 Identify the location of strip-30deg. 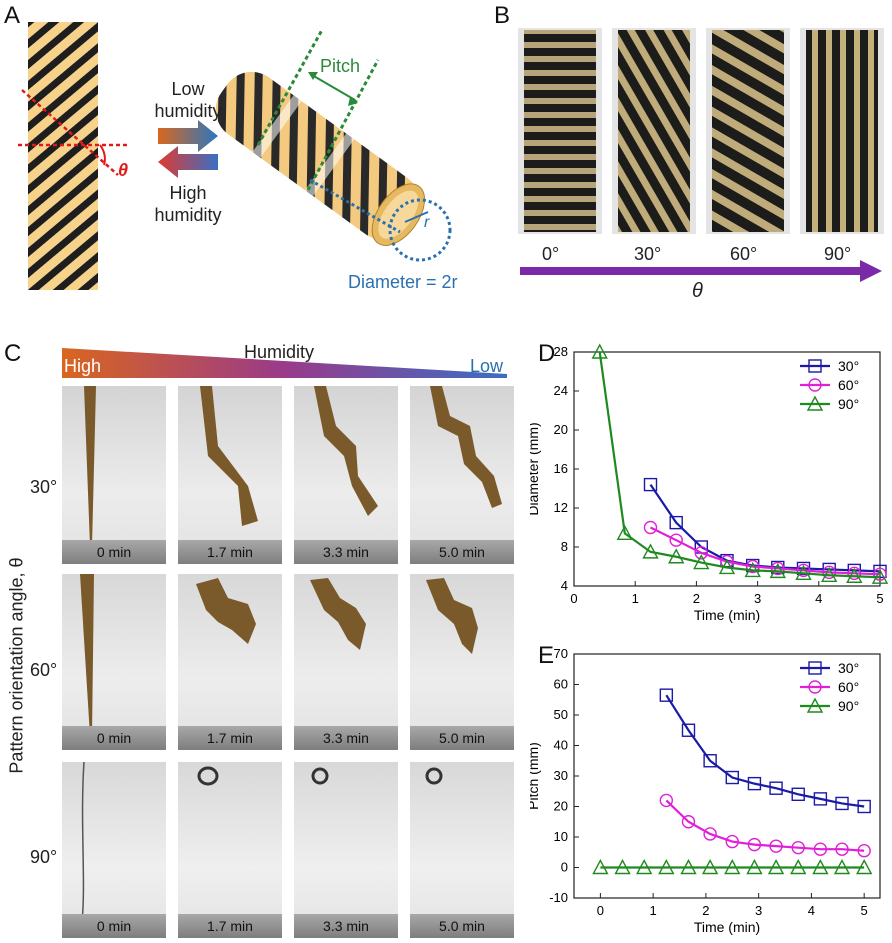
(654, 131).